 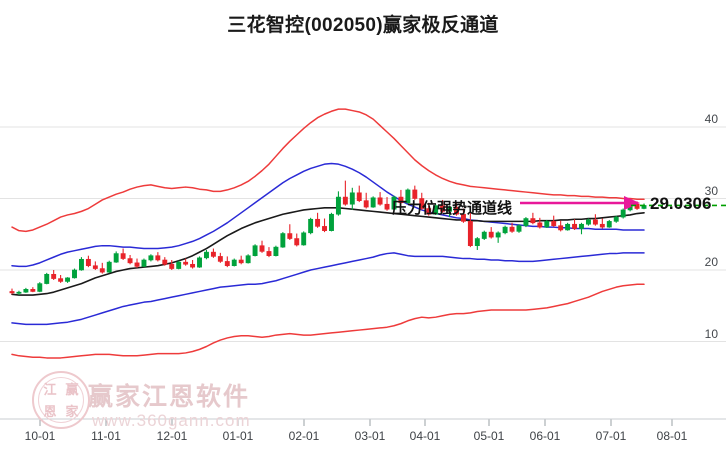 I want to click on x-axis-tick-08-01: 08-01, so click(x=672, y=436).